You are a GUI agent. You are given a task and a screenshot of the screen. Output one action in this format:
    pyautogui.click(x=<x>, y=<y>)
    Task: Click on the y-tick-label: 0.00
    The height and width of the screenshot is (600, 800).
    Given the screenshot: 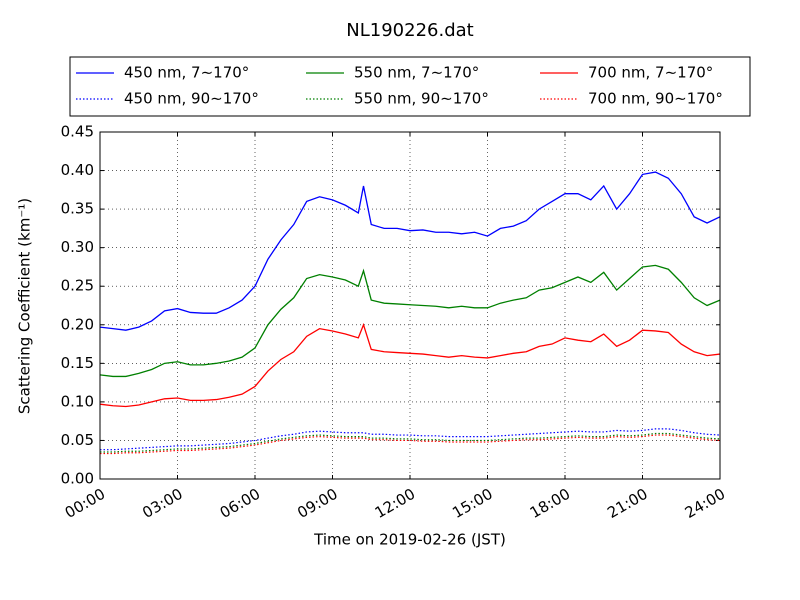 What is the action you would take?
    pyautogui.click(x=77, y=479)
    